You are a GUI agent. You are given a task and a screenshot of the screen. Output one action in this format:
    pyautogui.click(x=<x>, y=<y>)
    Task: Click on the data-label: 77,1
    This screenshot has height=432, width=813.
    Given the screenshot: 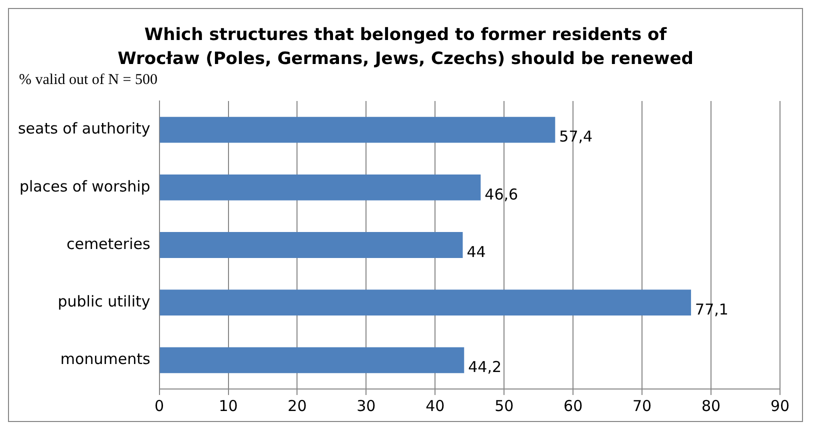 What is the action you would take?
    pyautogui.click(x=711, y=309)
    